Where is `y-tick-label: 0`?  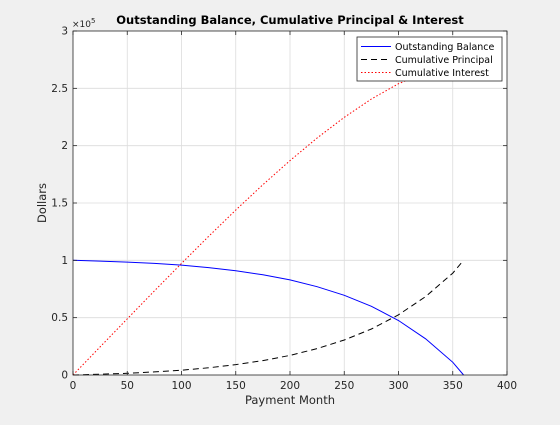 y-tick-label: 0 is located at coordinates (64, 376).